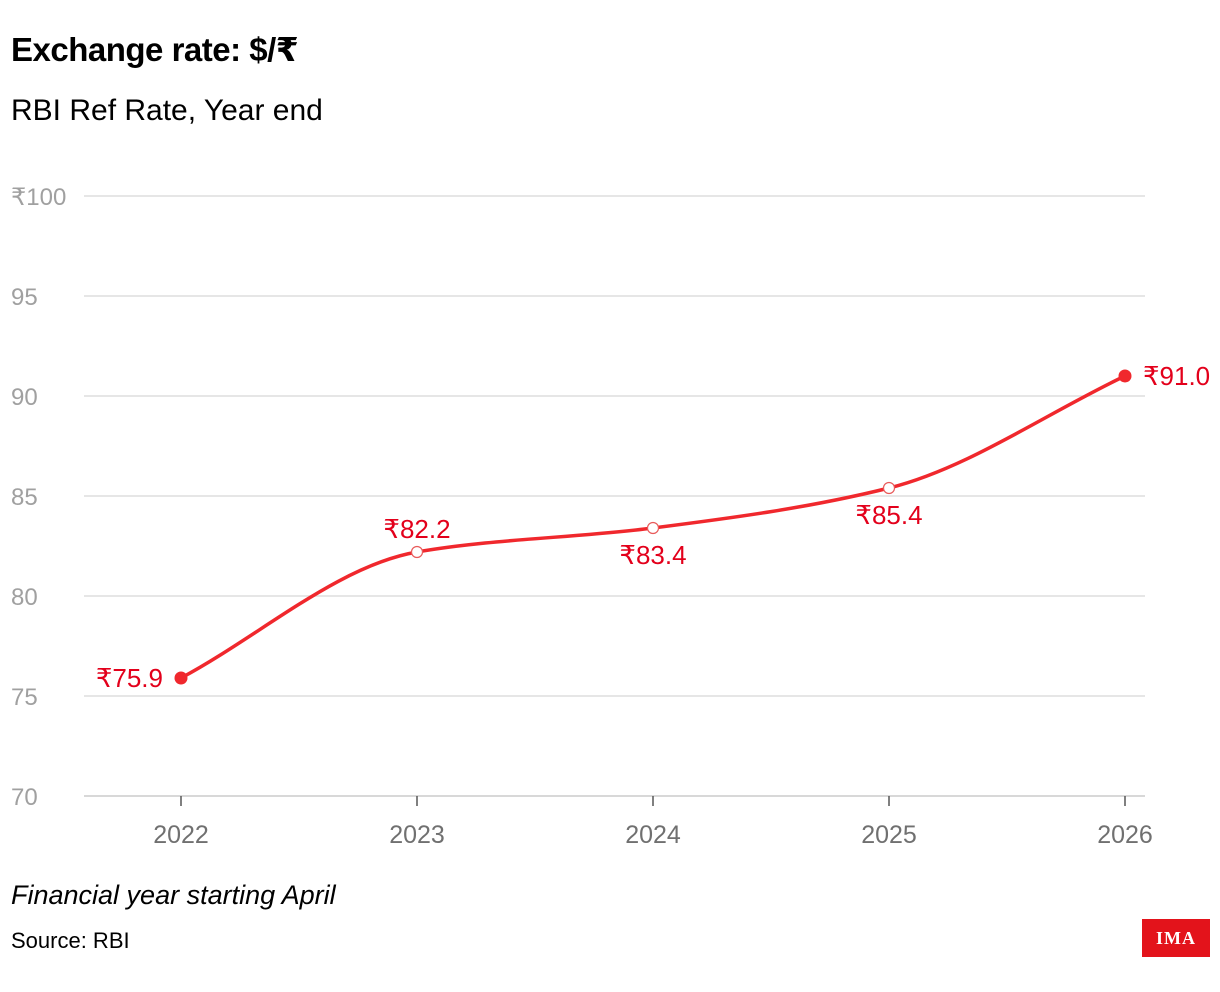 The height and width of the screenshot is (992, 1220). I want to click on data-point-2024, so click(653, 528).